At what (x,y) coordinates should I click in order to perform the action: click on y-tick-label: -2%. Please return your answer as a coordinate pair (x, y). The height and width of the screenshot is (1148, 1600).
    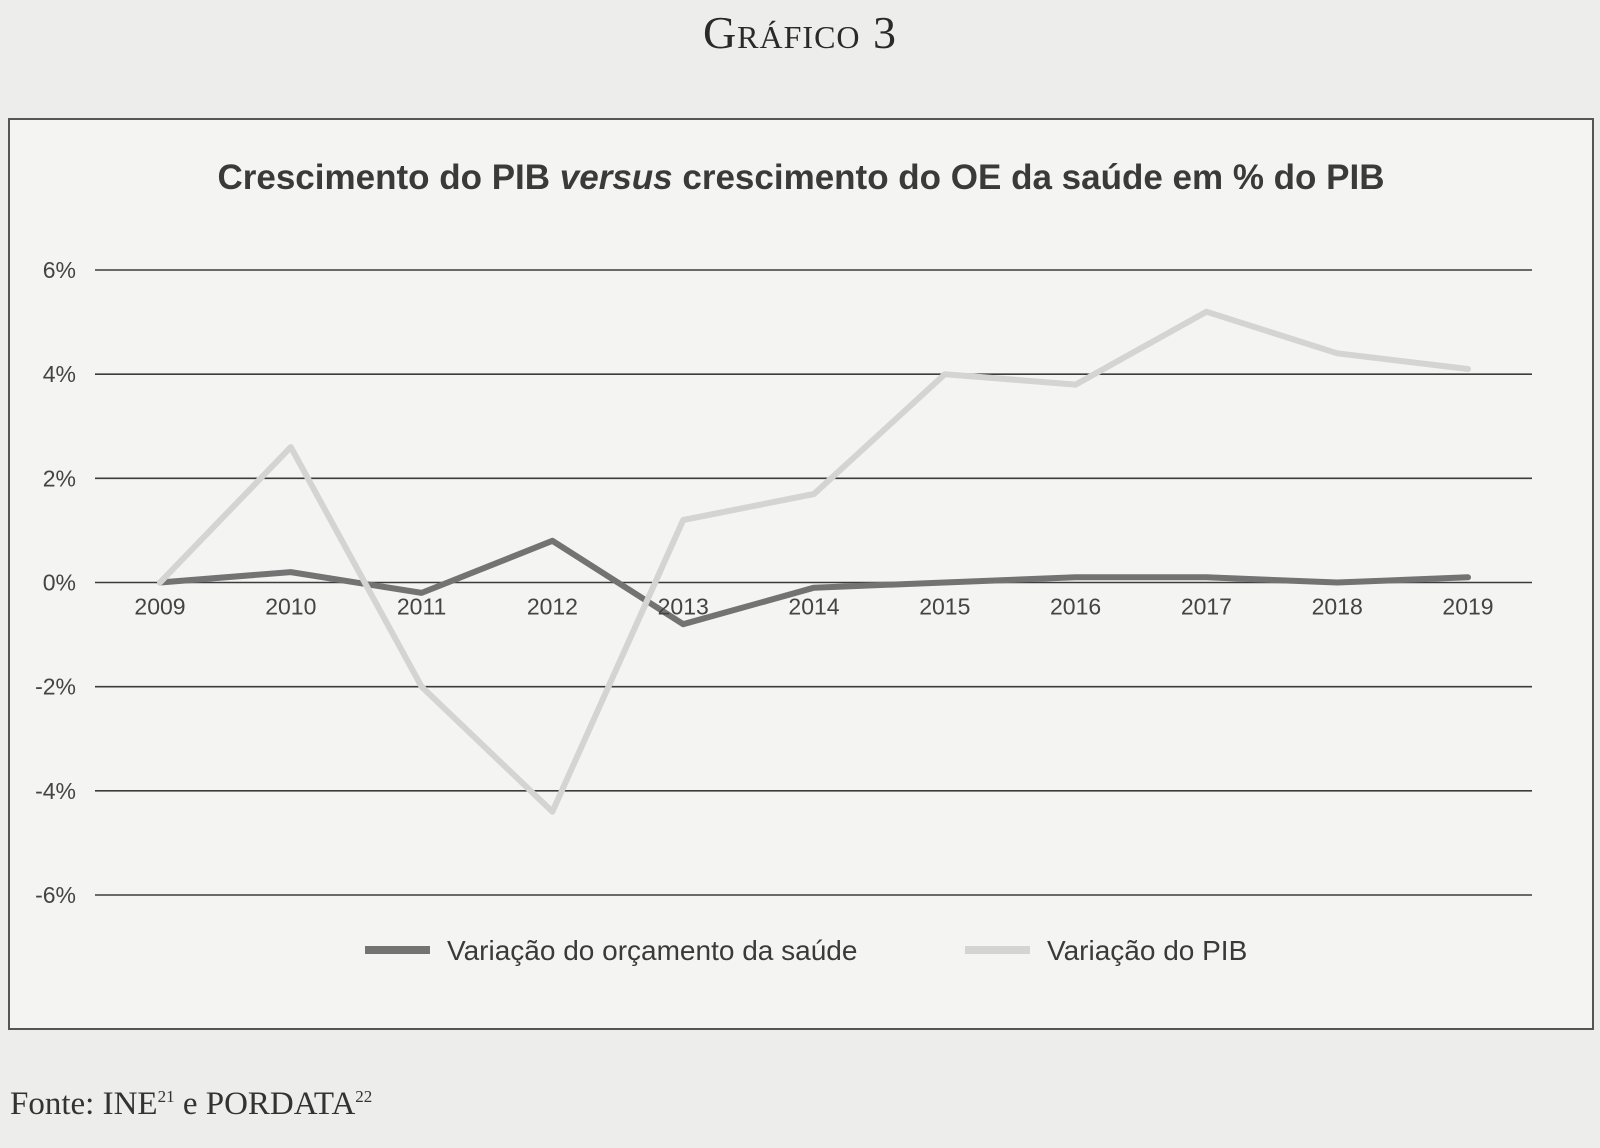
    Looking at the image, I should click on (55, 687).